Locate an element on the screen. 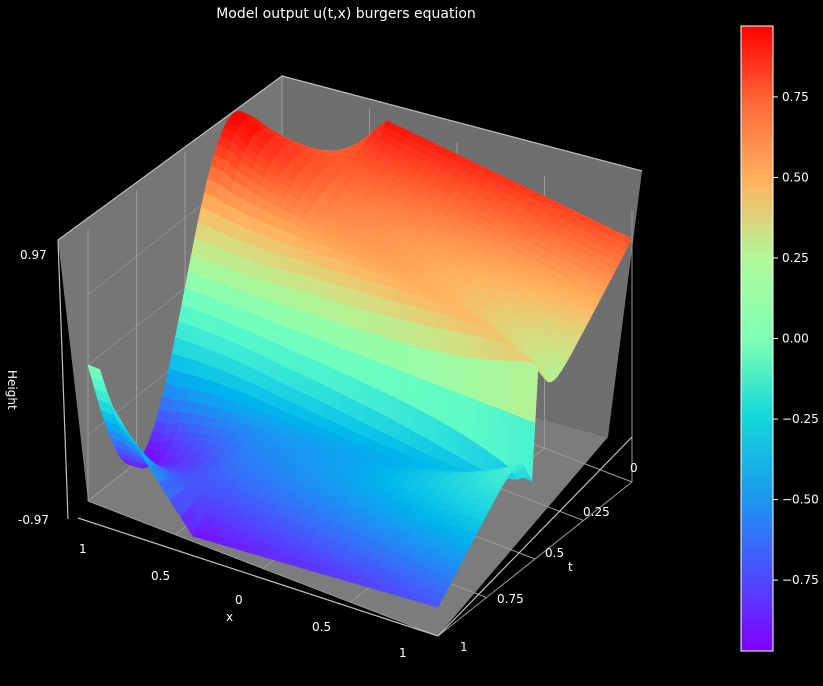  t-tick-label: 0.25 is located at coordinates (596, 512).